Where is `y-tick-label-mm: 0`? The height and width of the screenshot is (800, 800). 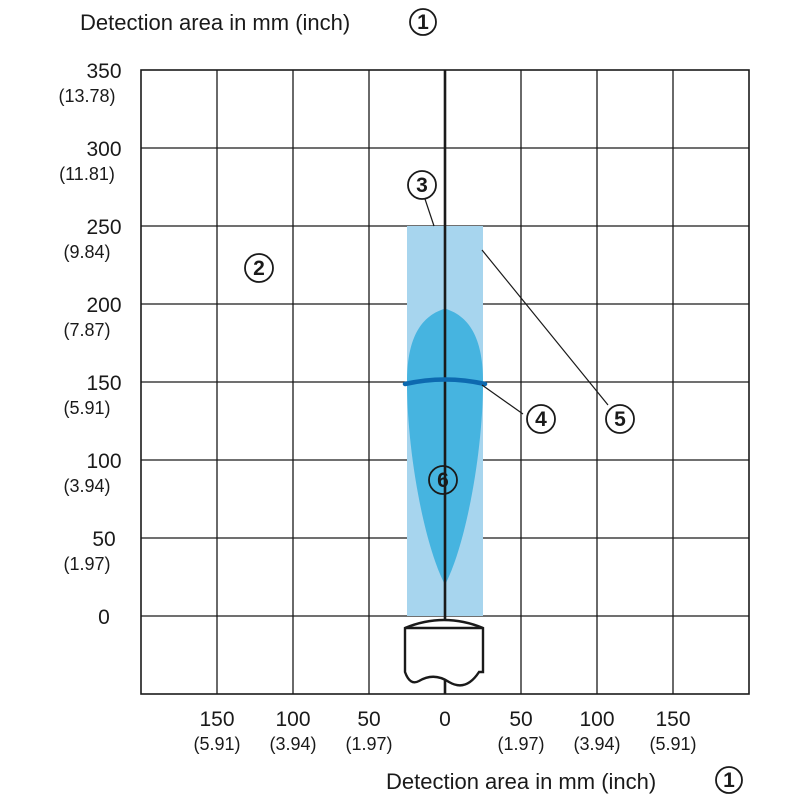 y-tick-label-mm: 0 is located at coordinates (104, 617).